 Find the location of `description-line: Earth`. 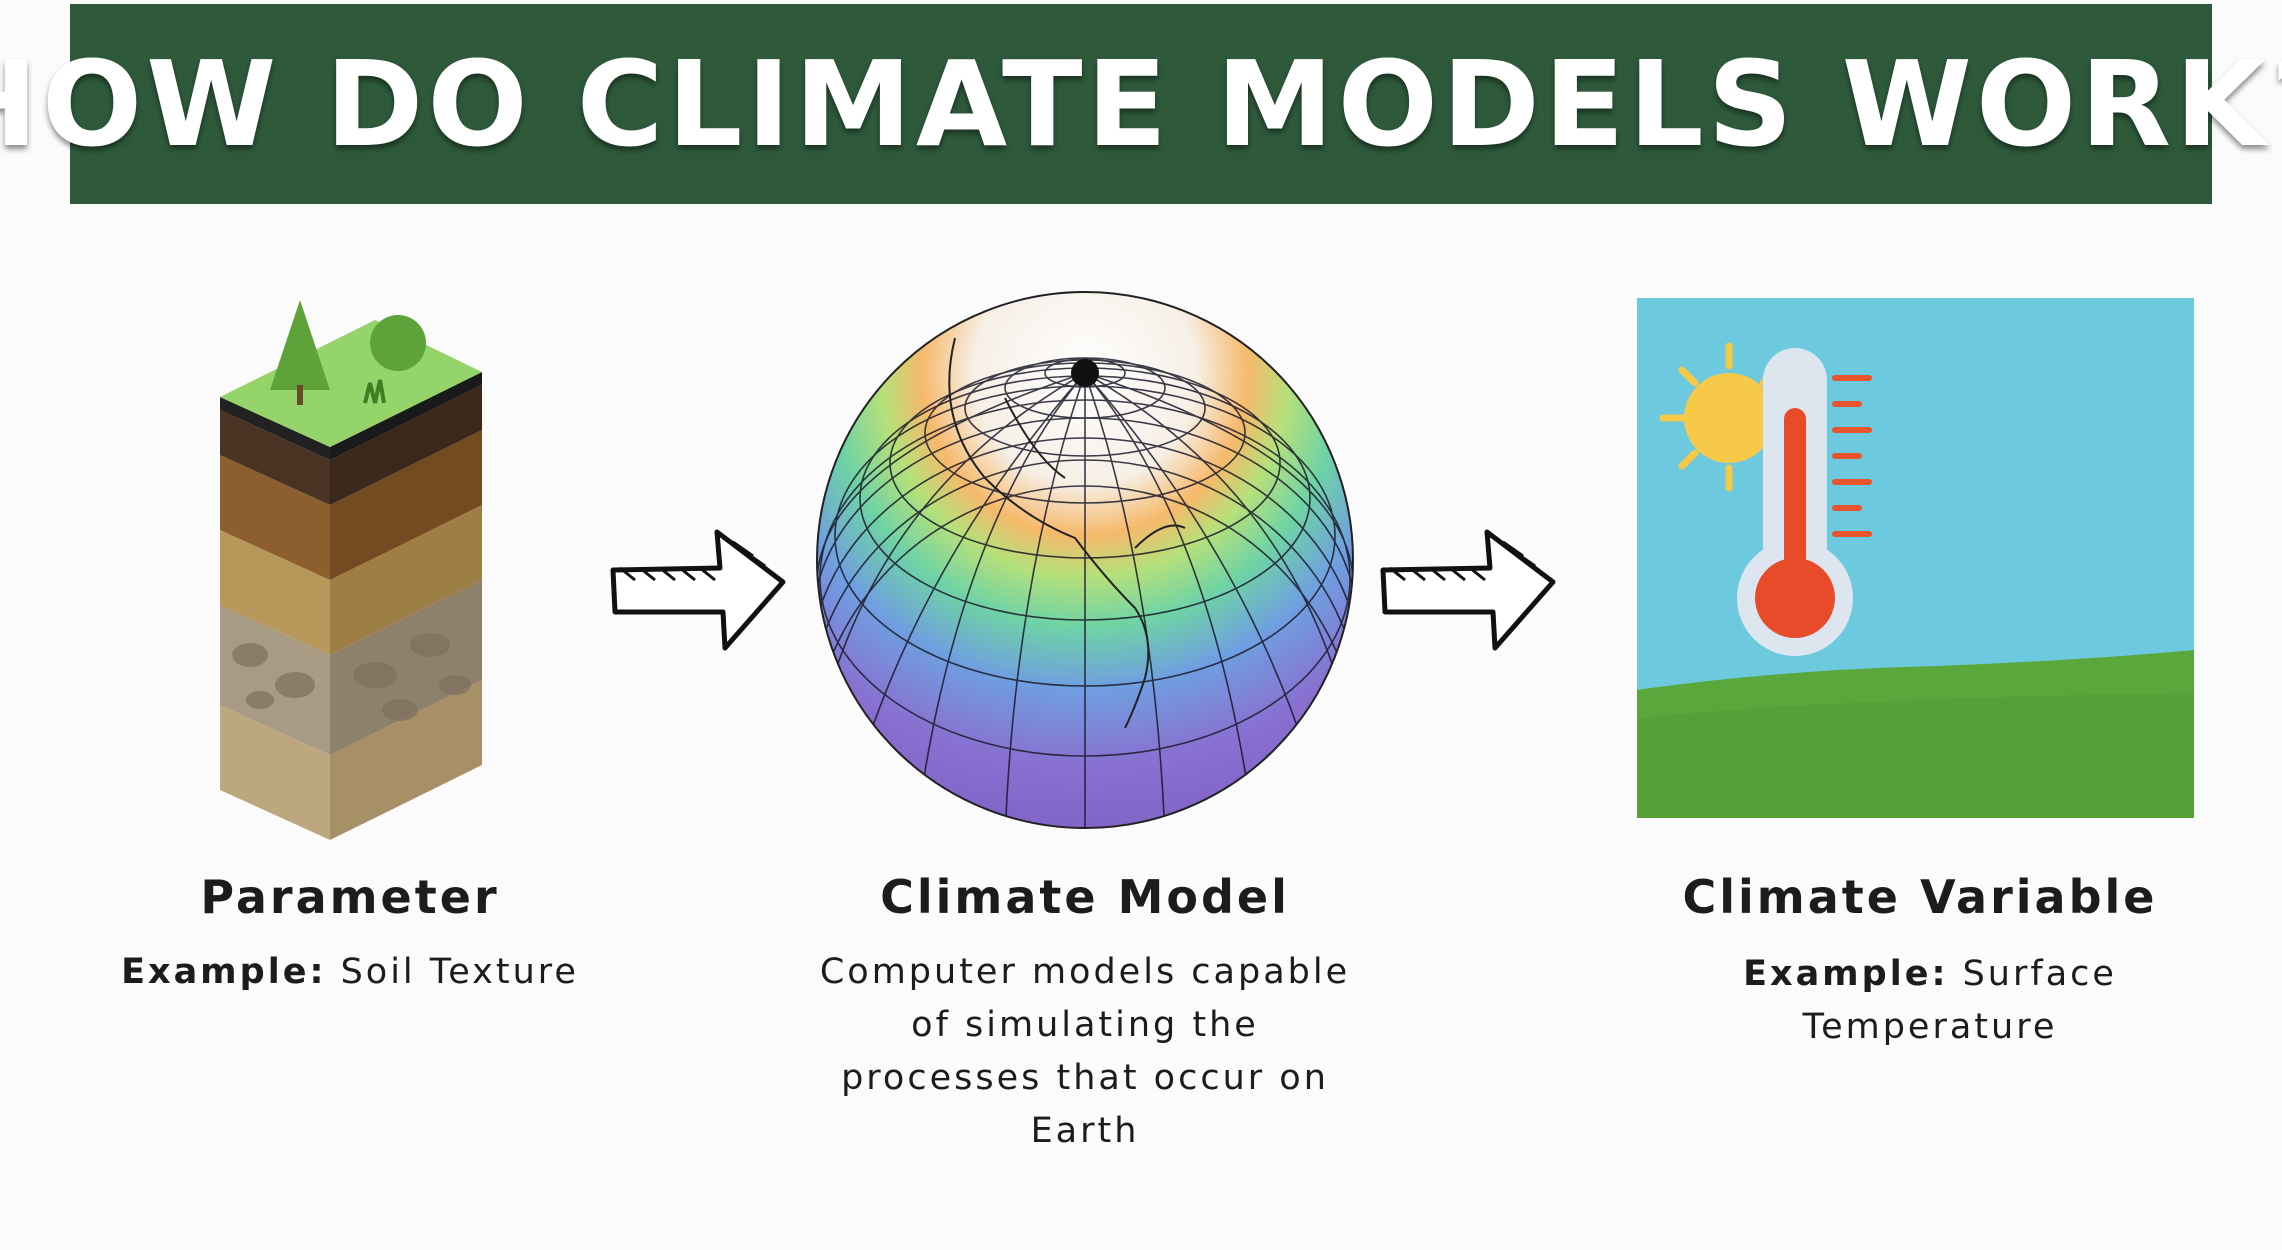

description-line: Earth is located at coordinates (1085, 1131).